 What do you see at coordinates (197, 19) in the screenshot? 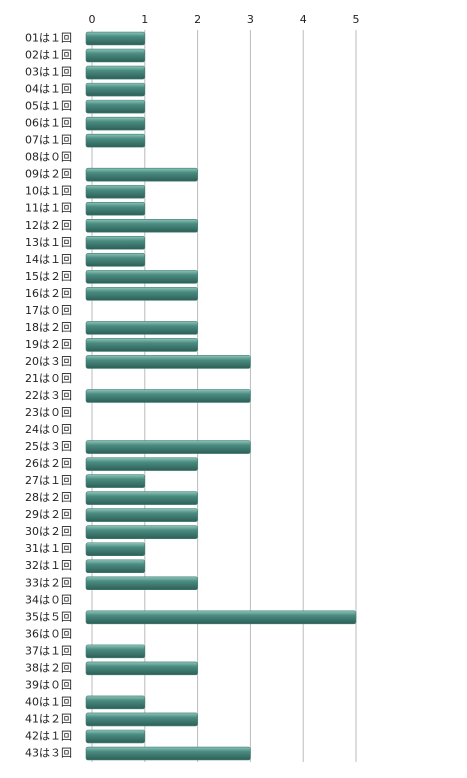
I see `x-tick-label: 2` at bounding box center [197, 19].